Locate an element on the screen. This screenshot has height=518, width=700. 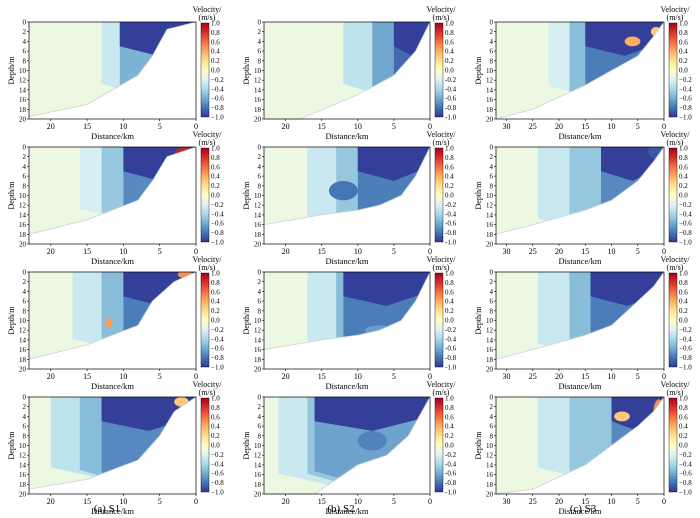
velocity-patch is located at coordinates (181, 402).